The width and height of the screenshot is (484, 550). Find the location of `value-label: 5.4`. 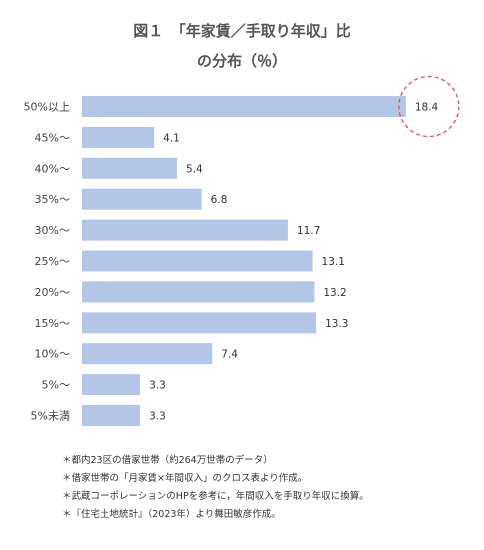

value-label: 5.4 is located at coordinates (194, 169).